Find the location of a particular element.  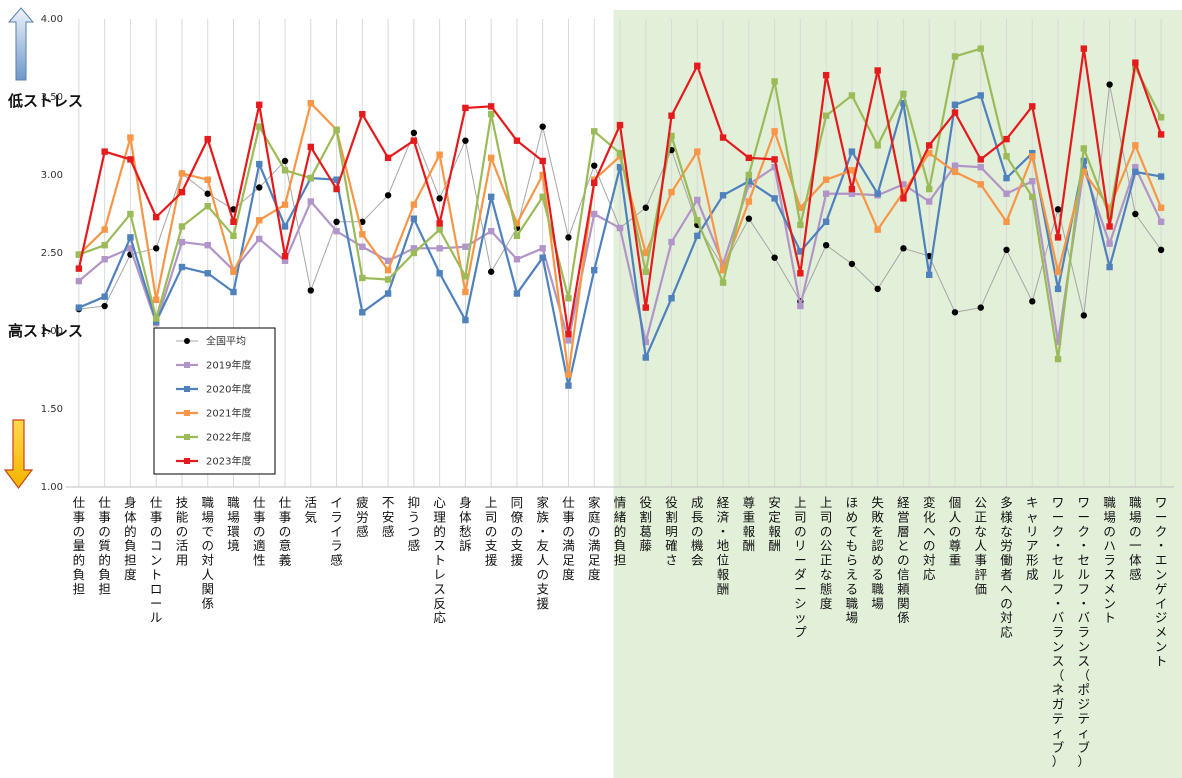

category-label: 仕事の質的負担 is located at coordinates (104, 545).